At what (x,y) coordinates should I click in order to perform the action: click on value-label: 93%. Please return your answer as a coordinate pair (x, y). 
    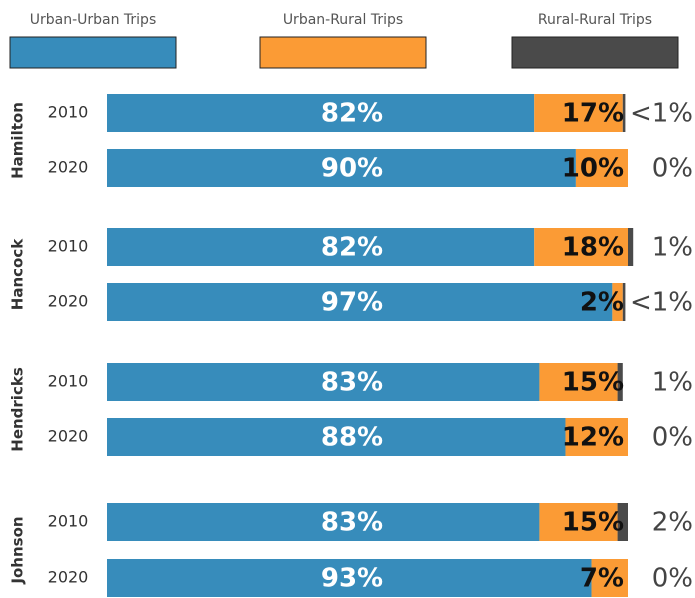
    Looking at the image, I should click on (352, 579).